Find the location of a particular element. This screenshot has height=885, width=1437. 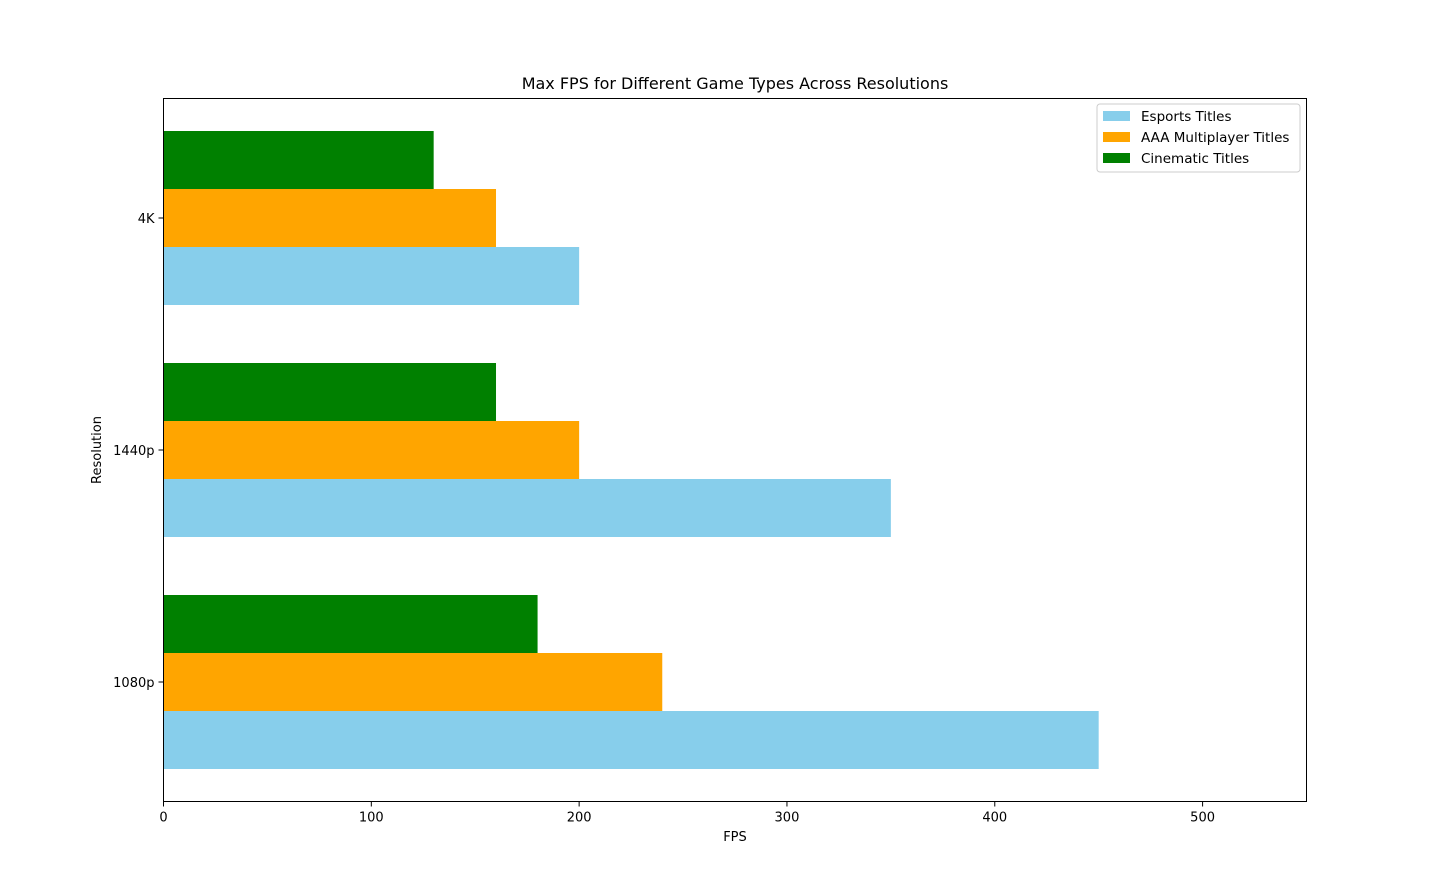

bar-cinematic-titles-1080p is located at coordinates (350, 624).